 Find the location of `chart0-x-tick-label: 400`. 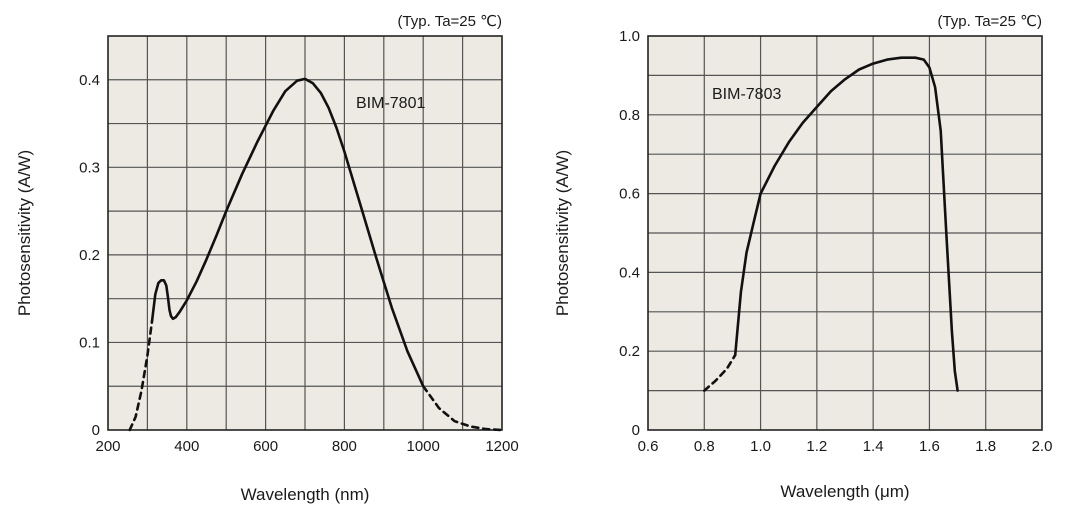

chart0-x-tick-label: 400 is located at coordinates (186, 446).